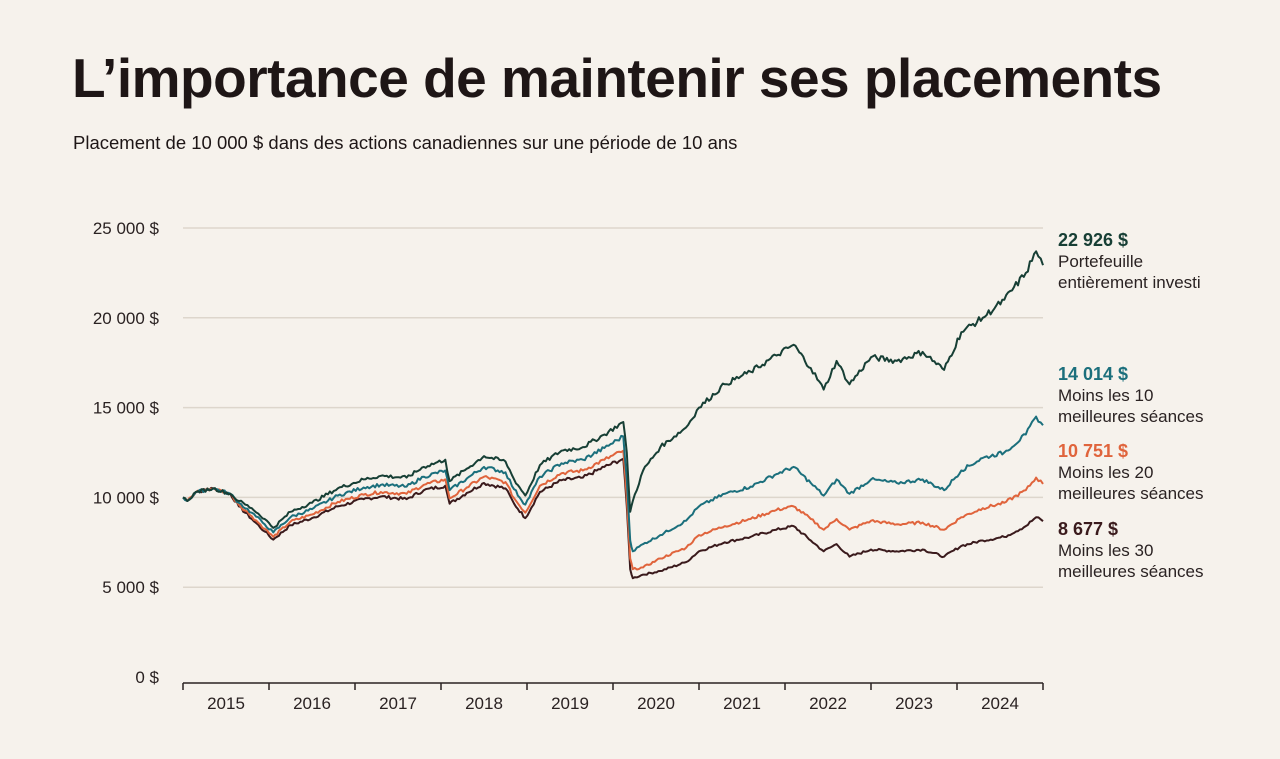  I want to click on x-tick-label: 2021, so click(742, 703).